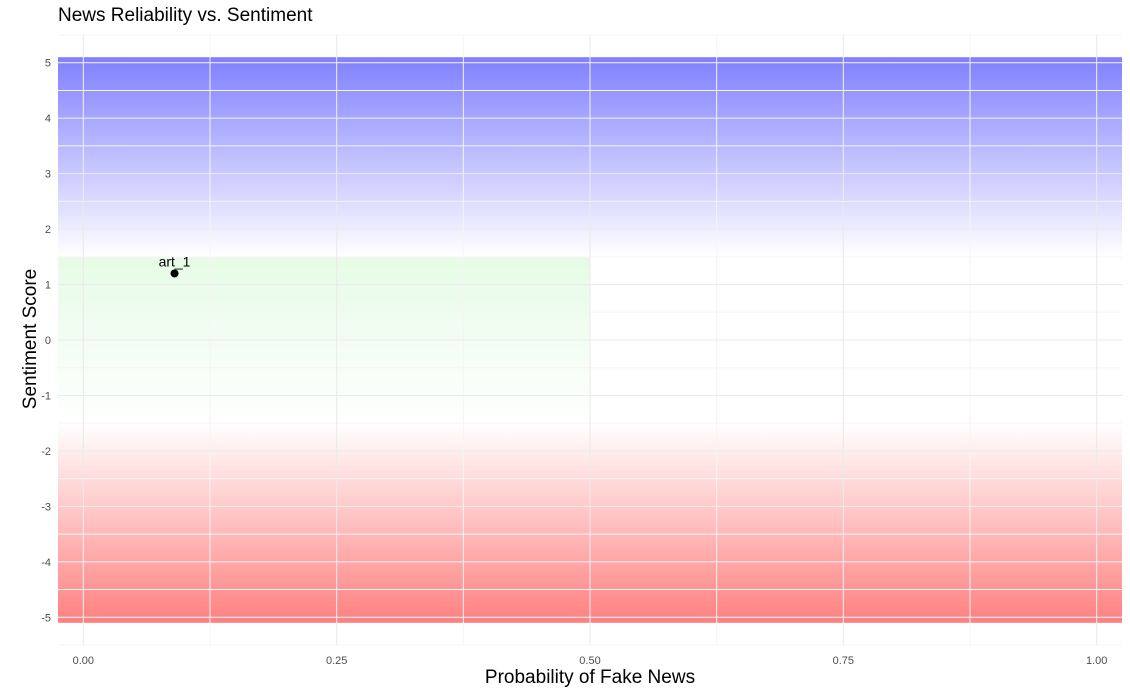 The image size is (1130, 696). Describe the element at coordinates (48, 341) in the screenshot. I see `y-tick-label: 0` at that location.